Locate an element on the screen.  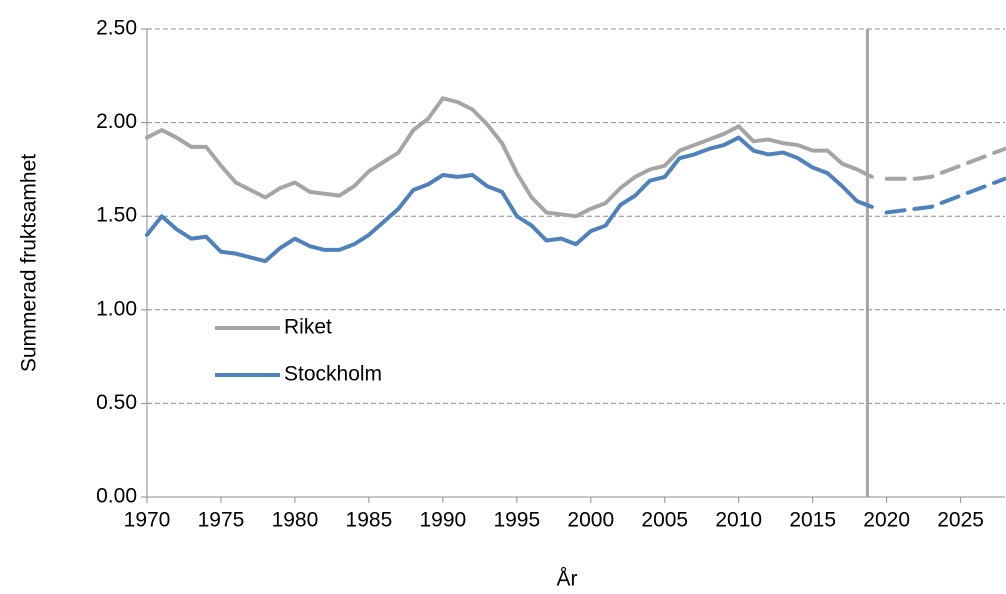
x-tick-label: 1990 is located at coordinates (443, 520).